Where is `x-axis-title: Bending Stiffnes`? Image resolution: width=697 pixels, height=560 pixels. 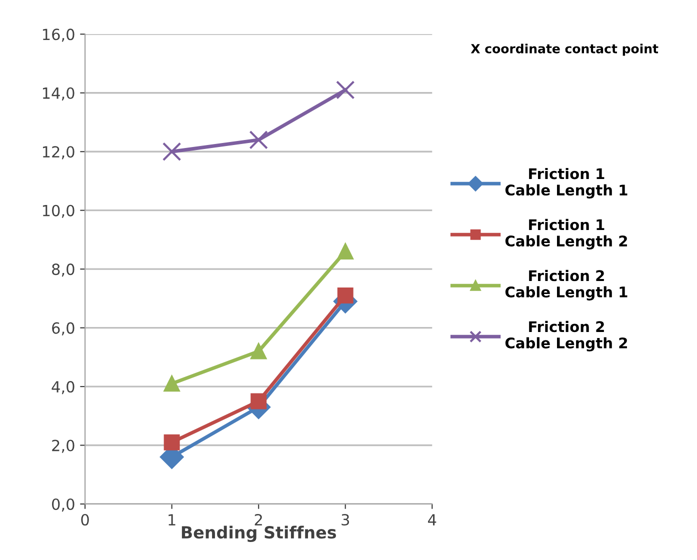
x-axis-title: Bending Stiffnes is located at coordinates (259, 534).